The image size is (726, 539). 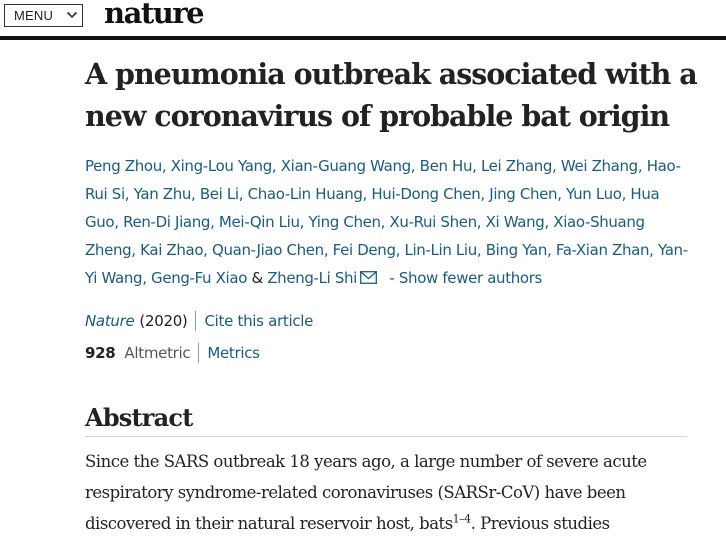 What do you see at coordinates (163, 321) in the screenshot?
I see `publication-year: (2020)` at bounding box center [163, 321].